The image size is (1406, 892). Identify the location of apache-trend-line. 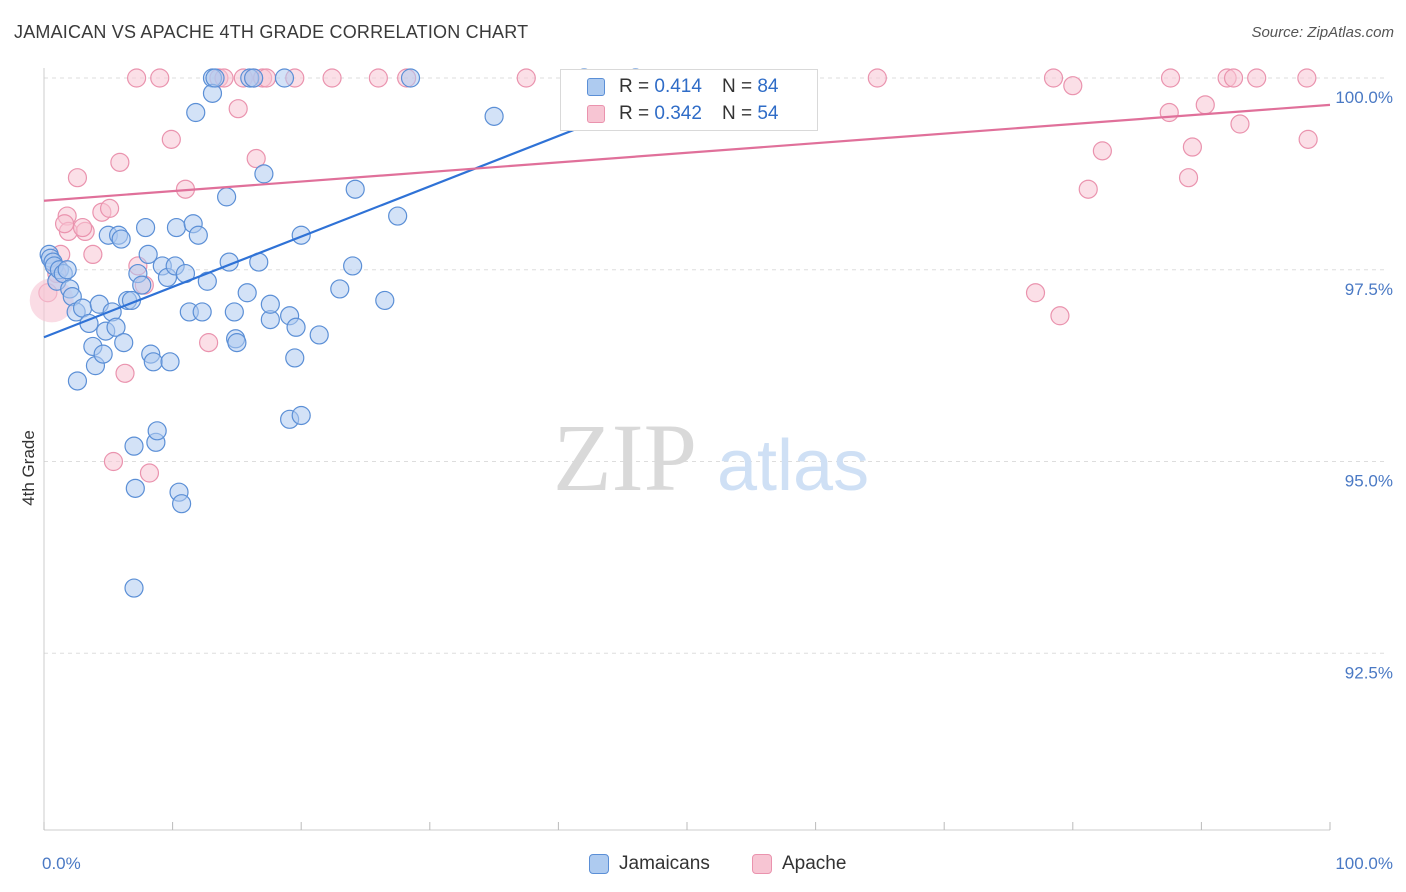
(687, 152).